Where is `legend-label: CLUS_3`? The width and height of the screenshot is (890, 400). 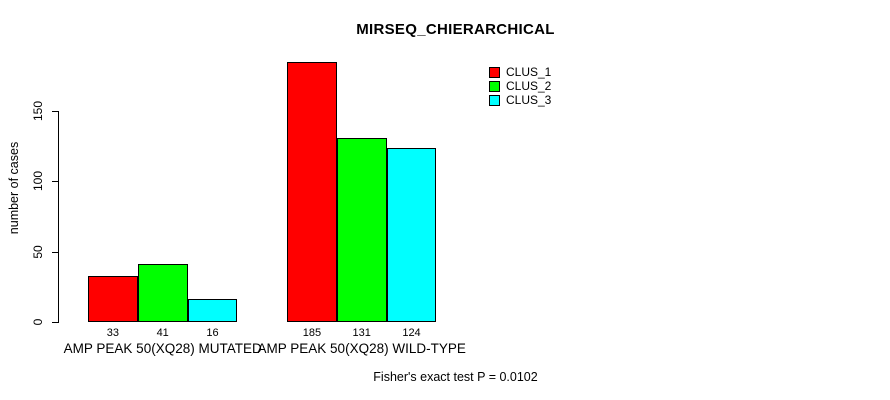 legend-label: CLUS_3 is located at coordinates (529, 100).